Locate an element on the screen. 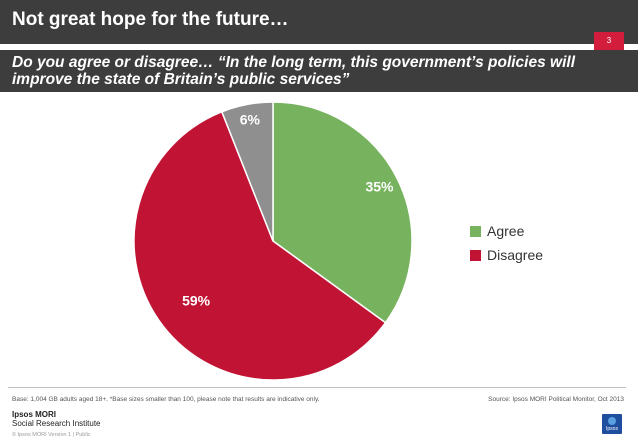  ipsos-logo-badge: Ipsos is located at coordinates (612, 424).